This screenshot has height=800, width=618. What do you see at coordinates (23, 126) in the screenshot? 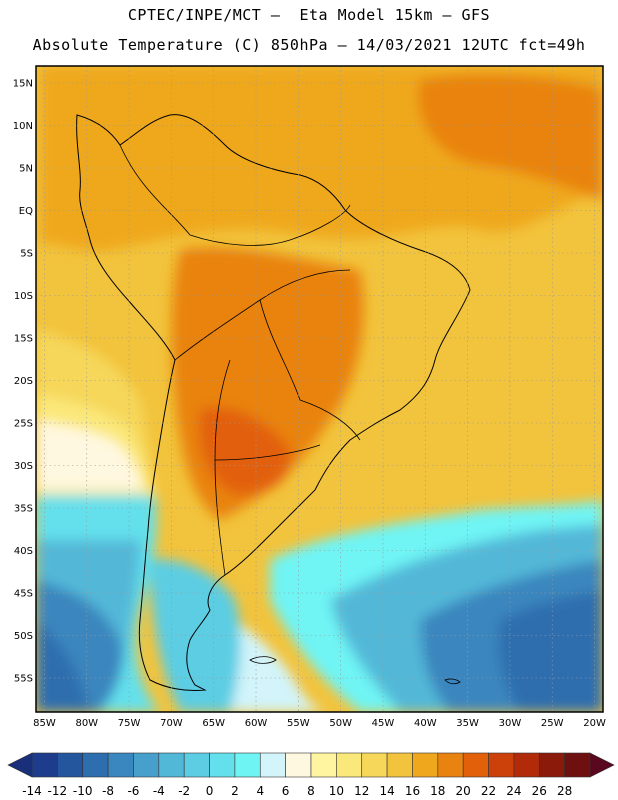
I see `lat-label: 10N` at bounding box center [23, 126].